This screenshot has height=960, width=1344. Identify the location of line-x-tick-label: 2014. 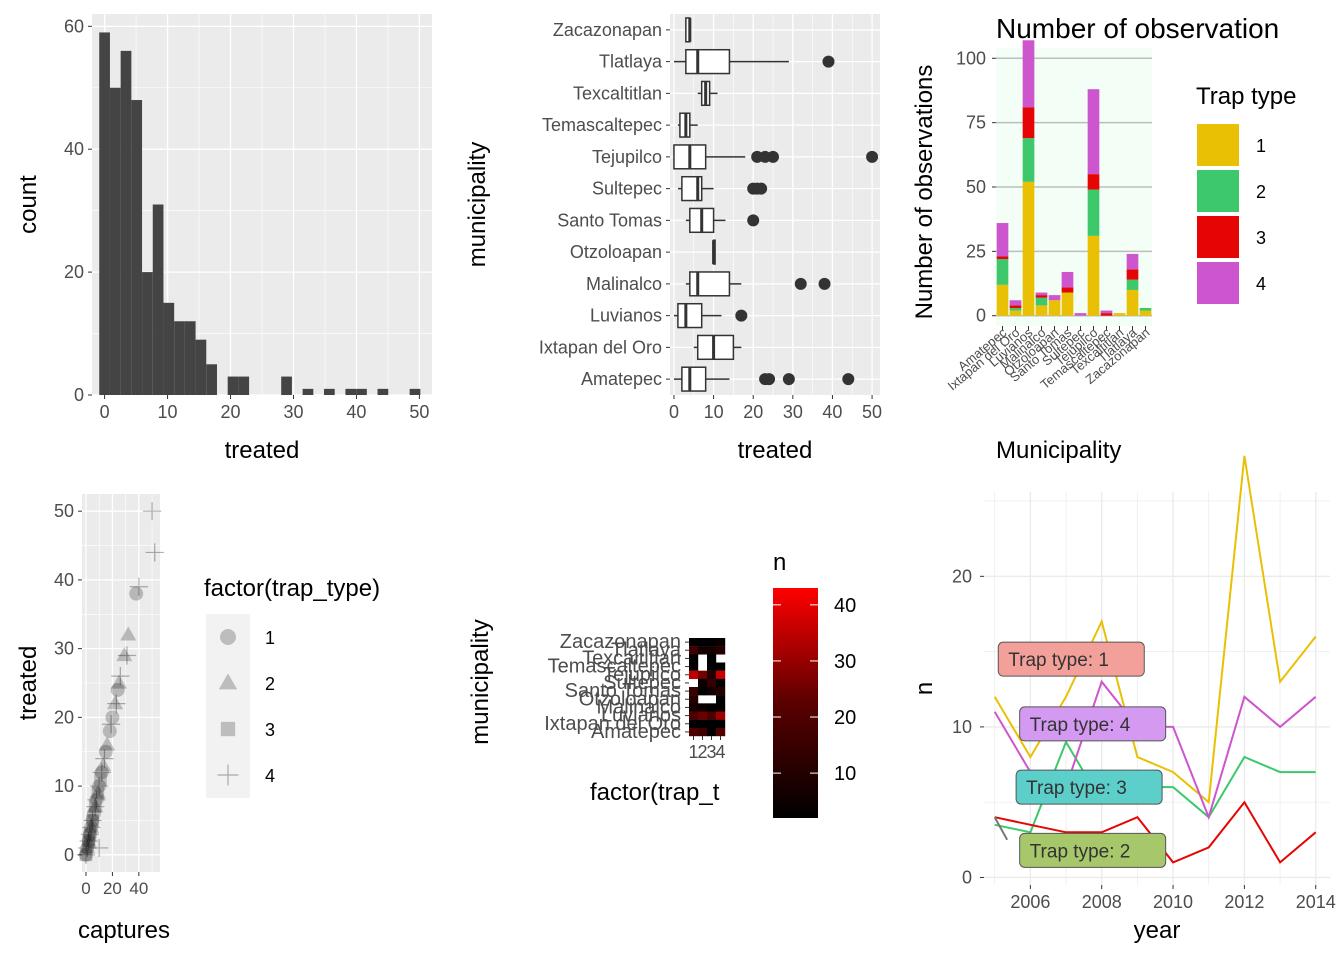
(1316, 902).